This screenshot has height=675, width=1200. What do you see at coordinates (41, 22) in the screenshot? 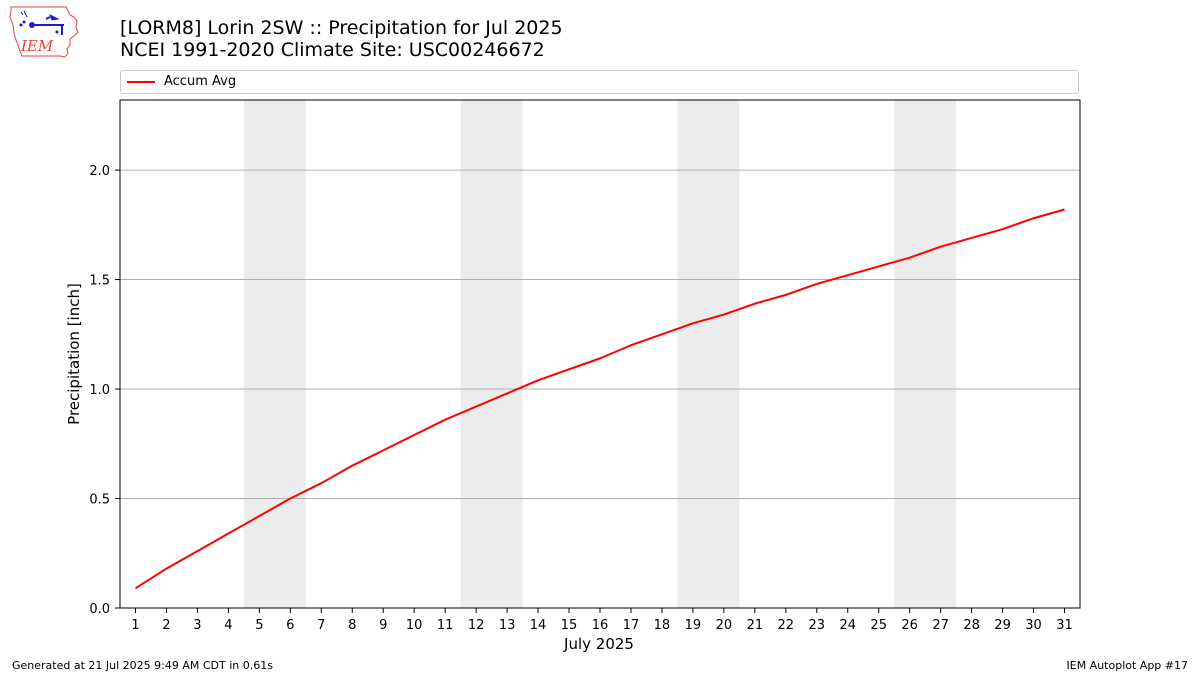
I see `weather-station-icon` at bounding box center [41, 22].